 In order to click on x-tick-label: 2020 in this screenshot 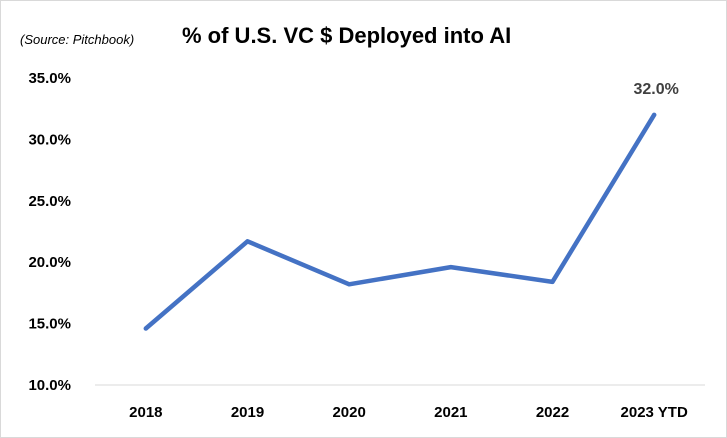, I will do `click(348, 412)`.